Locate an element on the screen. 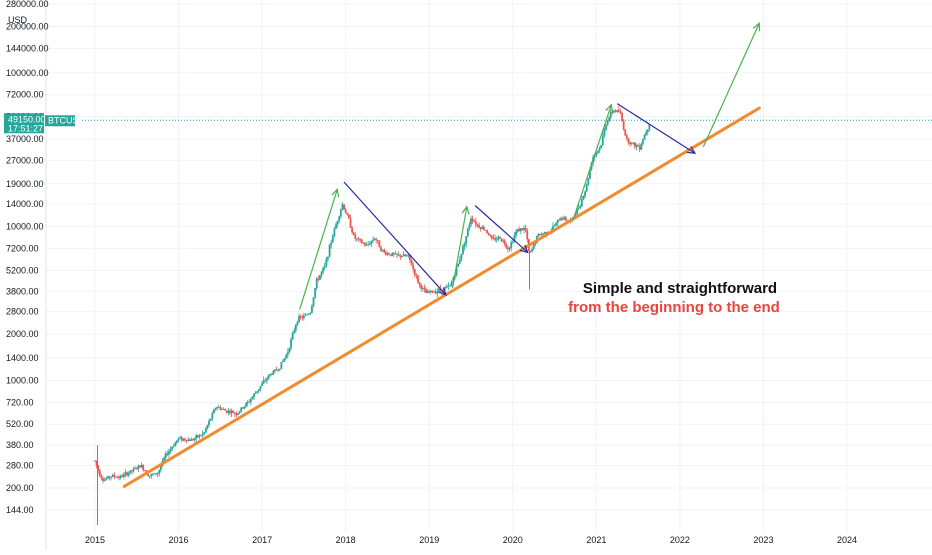  y-tick-label: 2000.00 is located at coordinates (22, 334).